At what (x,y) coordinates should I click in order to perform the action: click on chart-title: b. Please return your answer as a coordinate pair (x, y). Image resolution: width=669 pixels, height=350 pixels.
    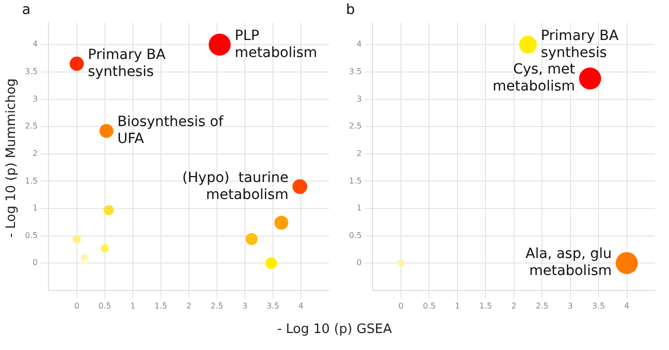
    Looking at the image, I should click on (350, 10).